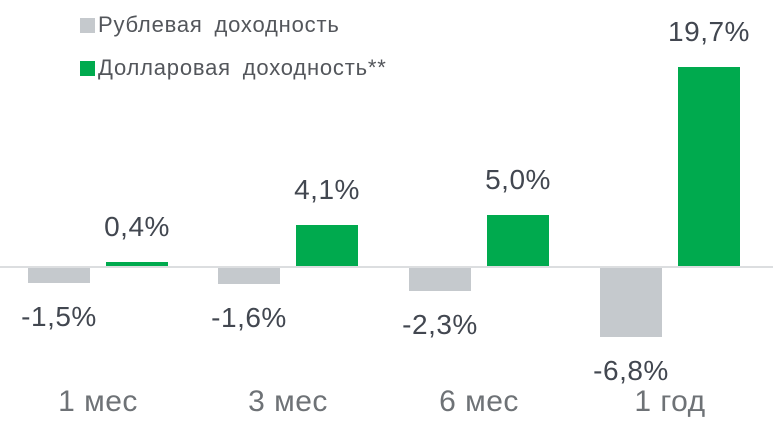  What do you see at coordinates (87, 25) in the screenshot?
I see `legend-swatch-ruble` at bounding box center [87, 25].